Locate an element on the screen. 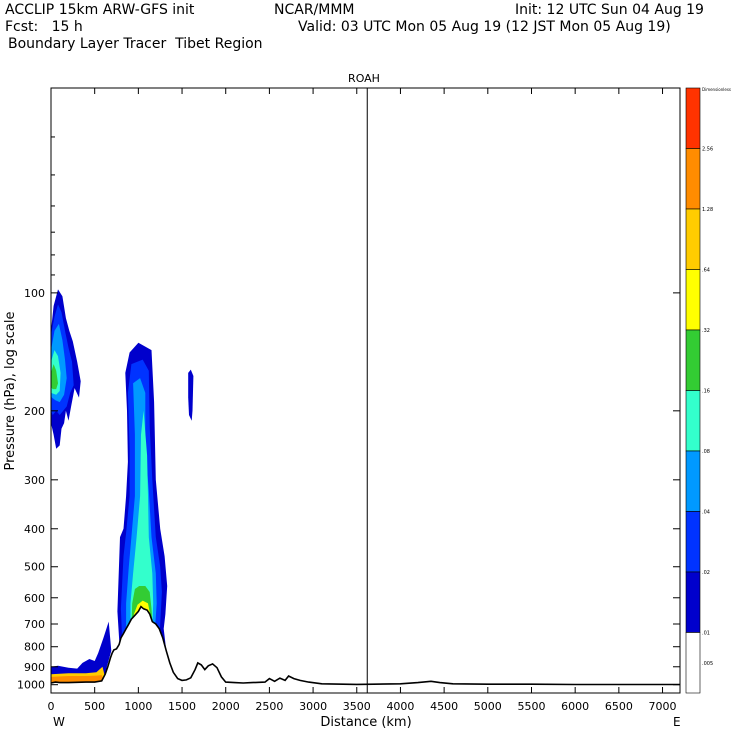 The height and width of the screenshot is (740, 740). y-tick-label-700: 700 is located at coordinates (34, 624).